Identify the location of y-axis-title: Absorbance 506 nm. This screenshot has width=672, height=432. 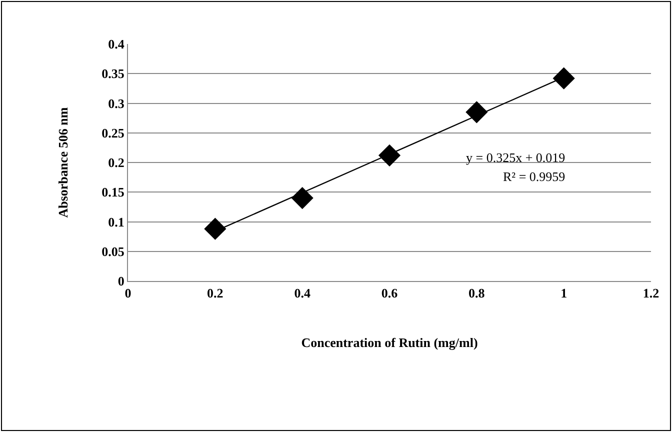
(63, 162).